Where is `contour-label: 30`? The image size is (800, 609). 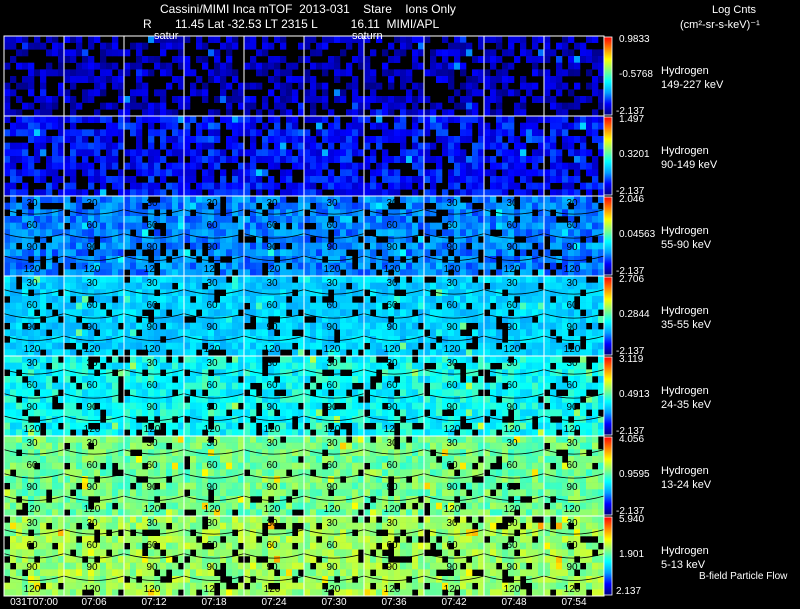 contour-label: 30 is located at coordinates (332, 363).